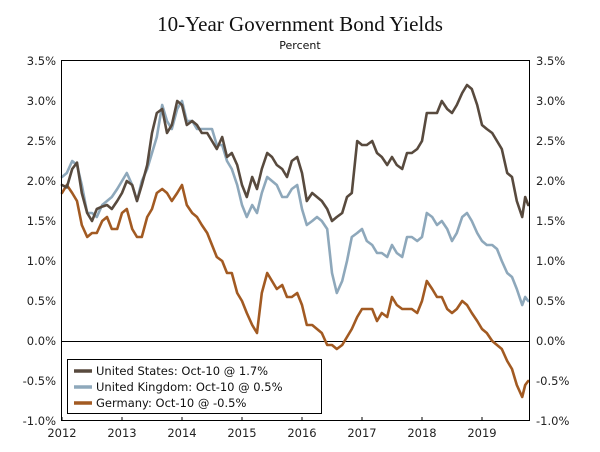 Image resolution: width=600 pixels, height=452 pixels. Describe the element at coordinates (41, 301) in the screenshot. I see `y-tick-label-left: 0.5%` at that location.